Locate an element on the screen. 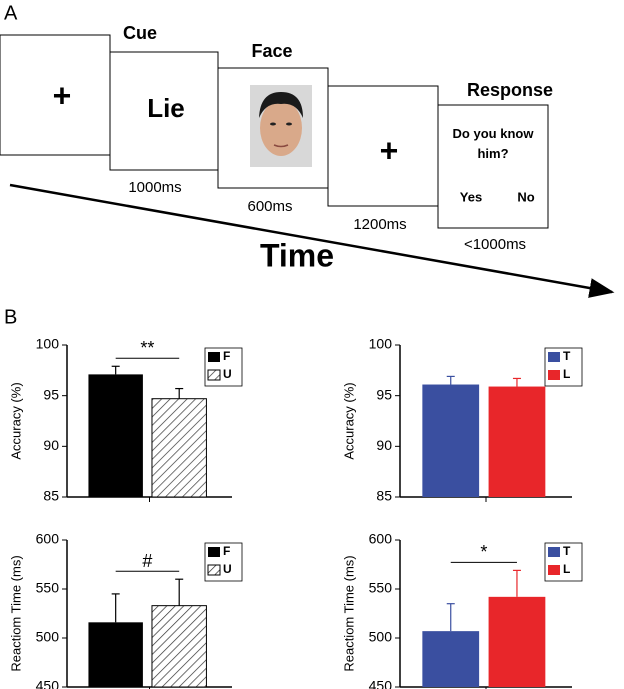 This screenshot has height=689, width=624. frame-title: Cue is located at coordinates (140, 33).